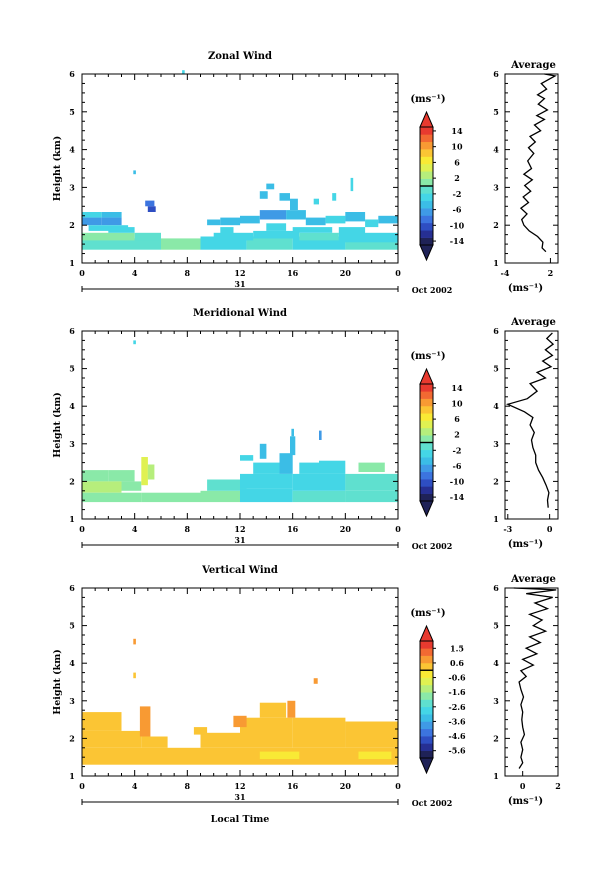 The image size is (612, 873). What do you see at coordinates (457, 497) in the screenshot?
I see `colorbar-tick-label: -14` at bounding box center [457, 497].